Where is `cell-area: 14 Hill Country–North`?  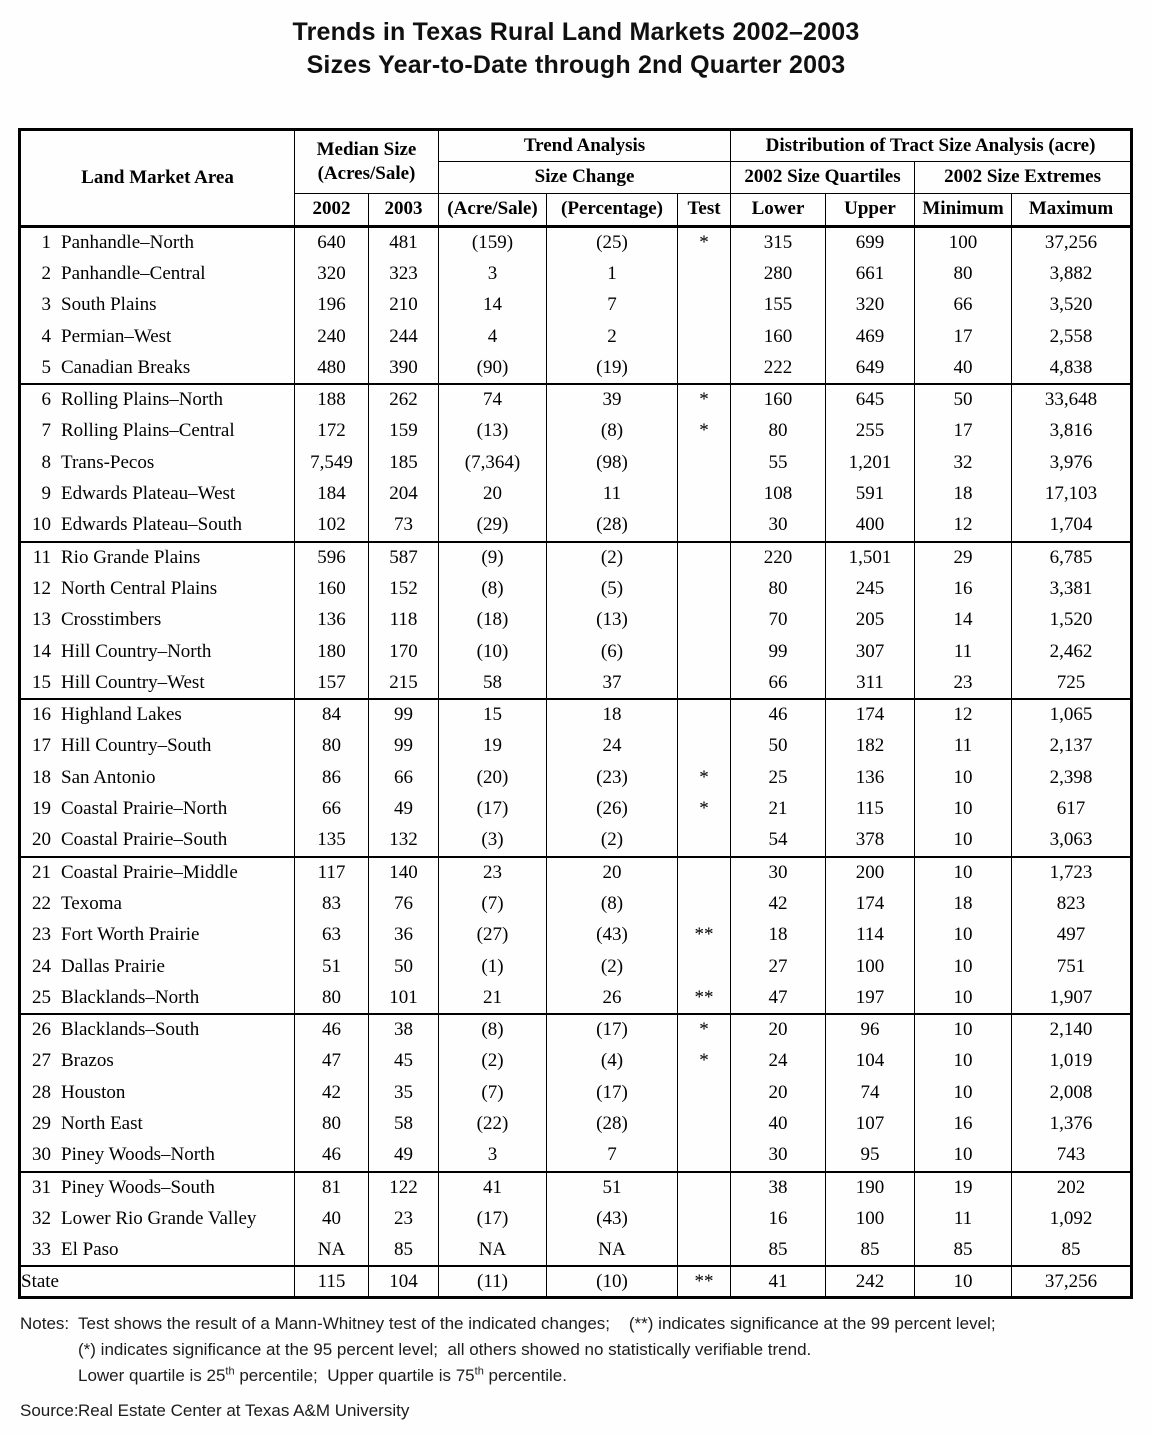 cell-area: 14 Hill Country–North is located at coordinates (157, 652).